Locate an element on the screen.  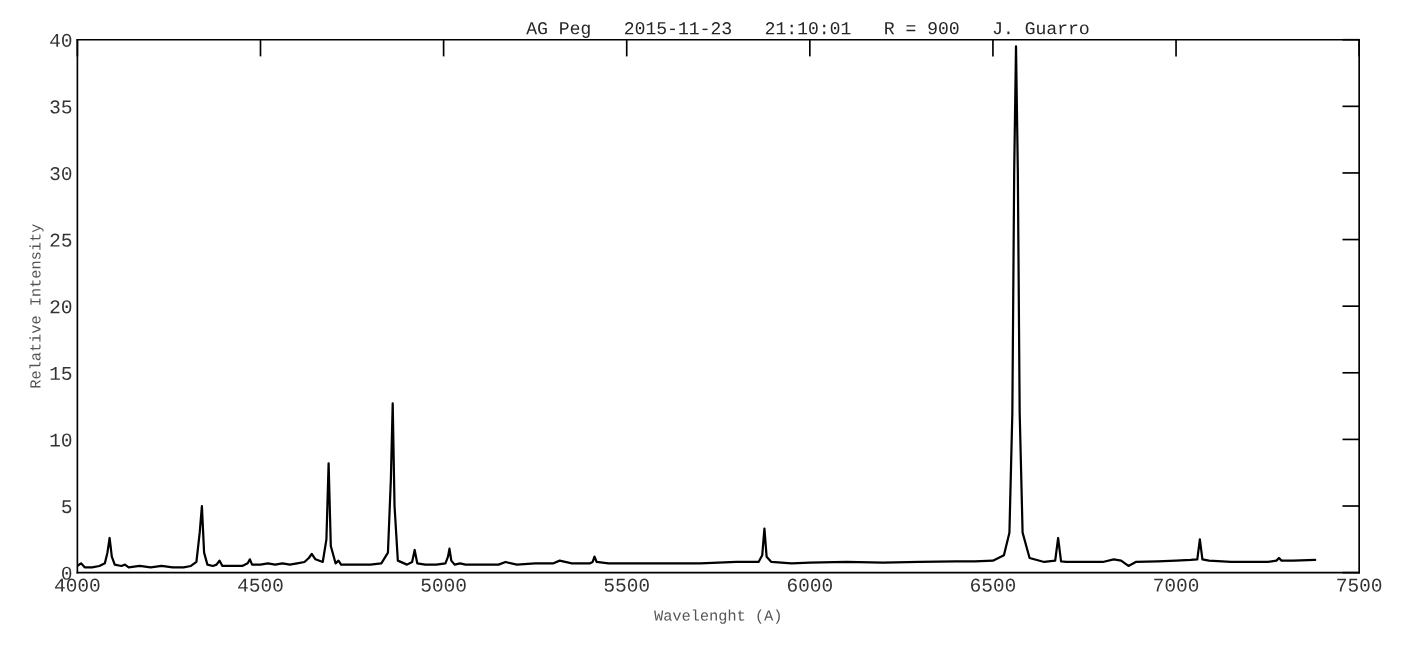
y-tick-label: 20 is located at coordinates (61, 307).